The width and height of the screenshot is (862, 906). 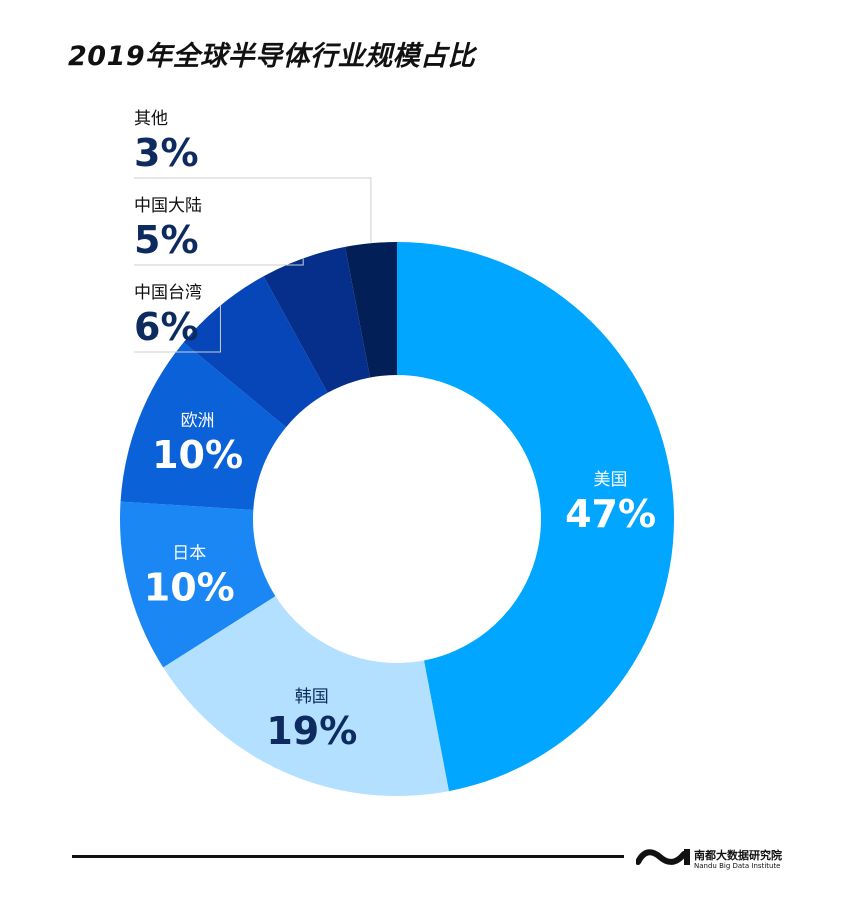 What do you see at coordinates (189, 553) in the screenshot?
I see `slice-label-2: 日本` at bounding box center [189, 553].